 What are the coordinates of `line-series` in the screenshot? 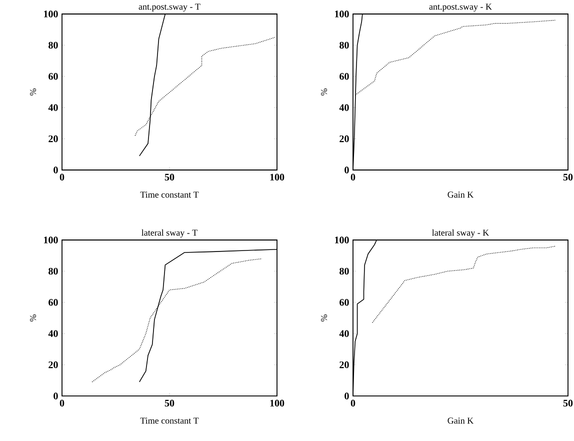 It's located at (464, 285).